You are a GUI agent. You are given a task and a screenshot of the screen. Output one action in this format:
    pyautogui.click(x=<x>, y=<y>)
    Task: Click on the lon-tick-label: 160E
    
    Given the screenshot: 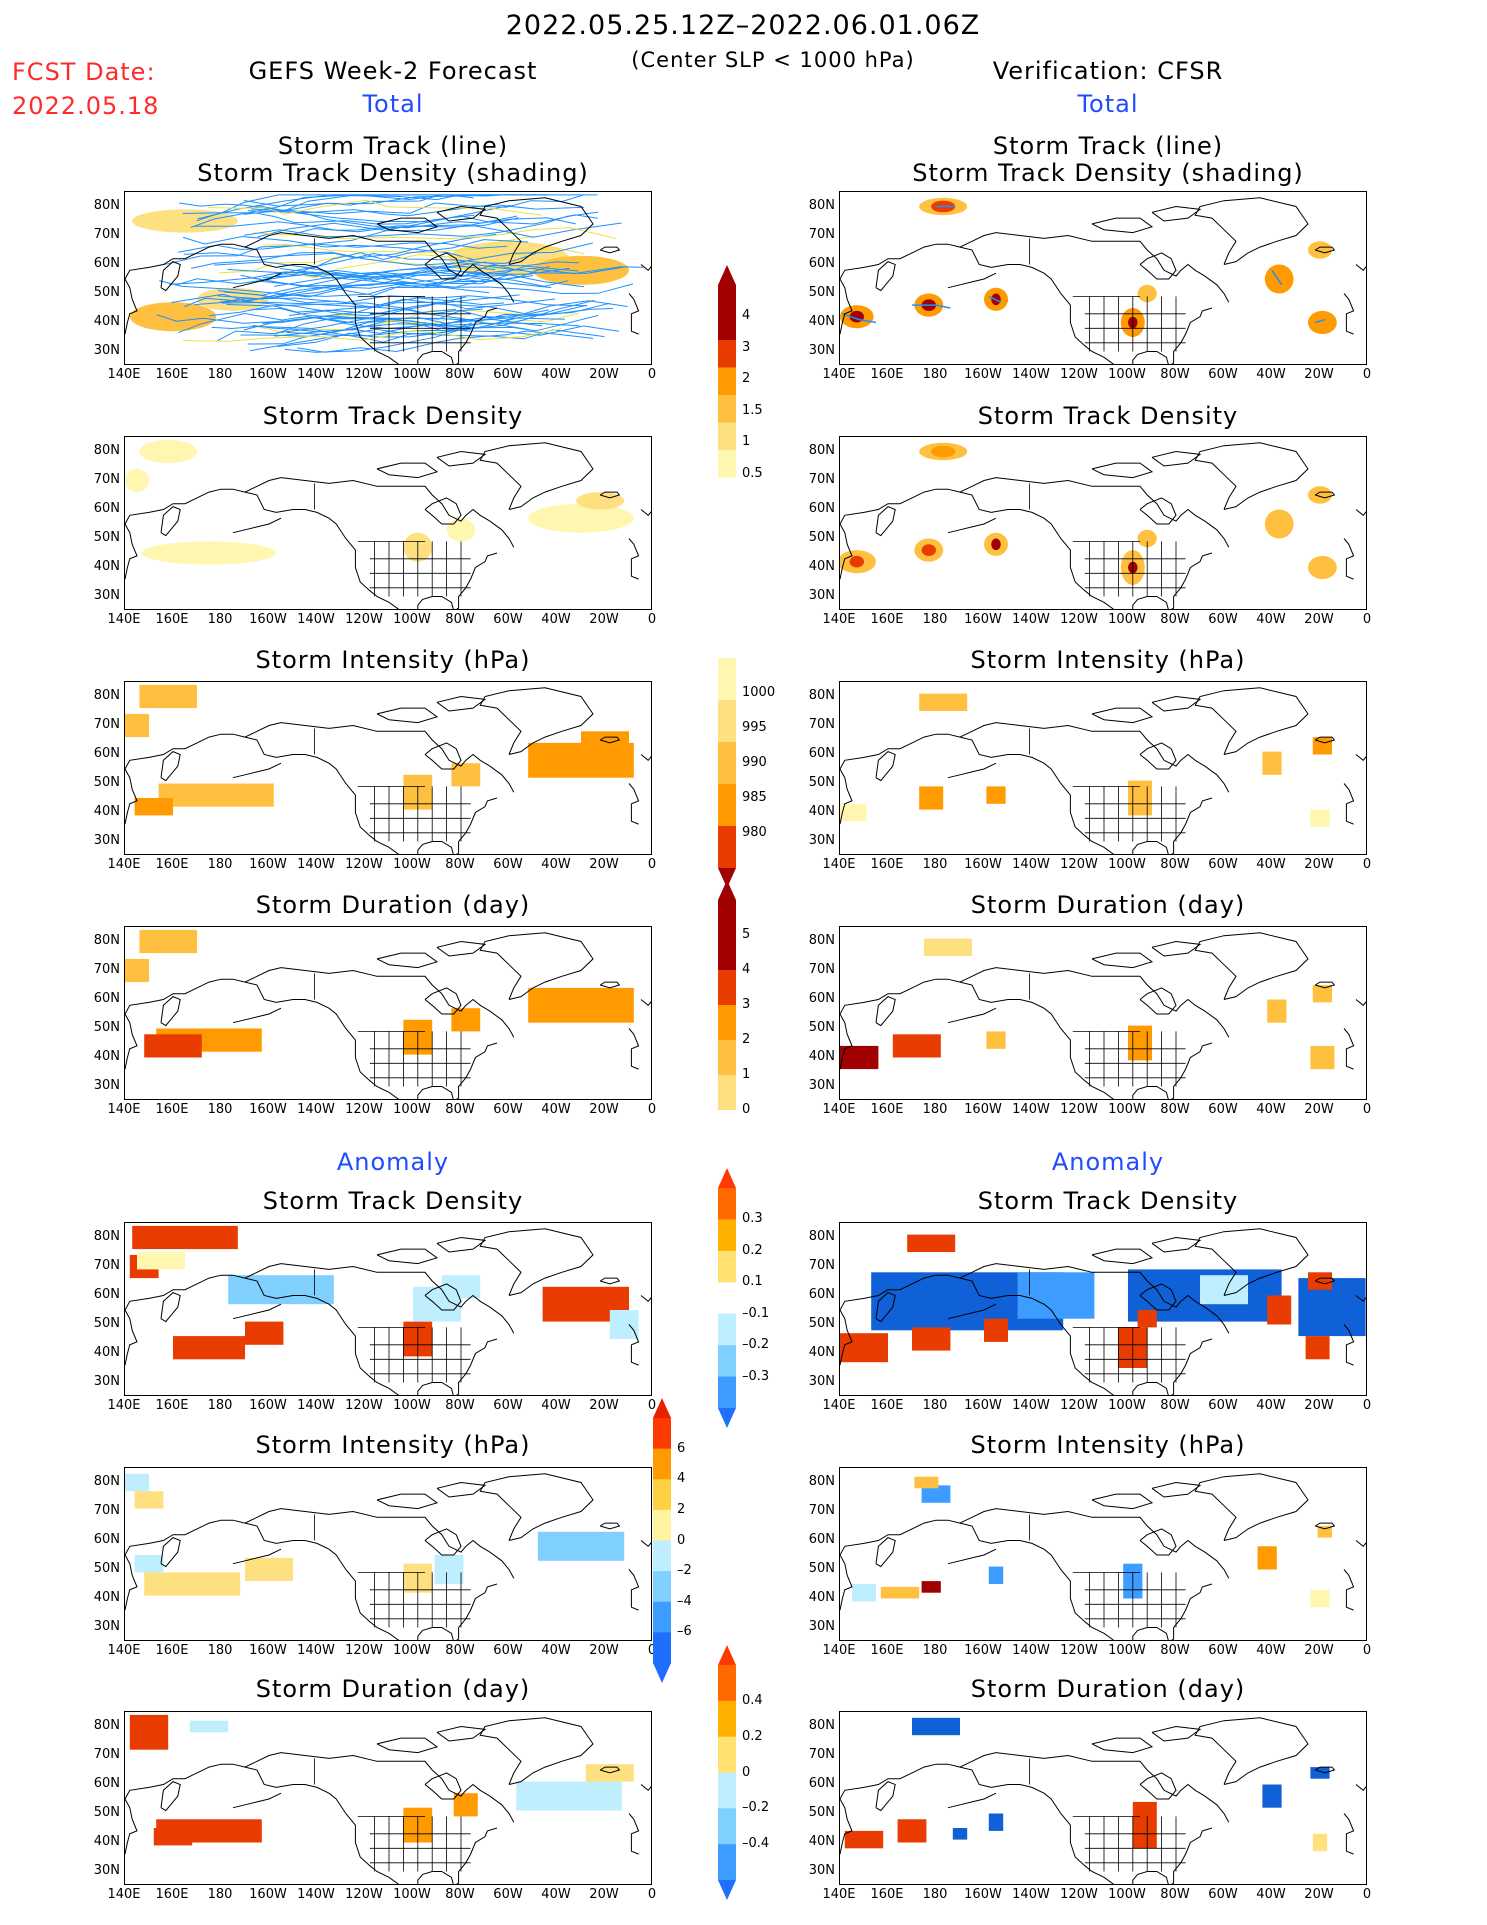 What is the action you would take?
    pyautogui.click(x=887, y=1650)
    